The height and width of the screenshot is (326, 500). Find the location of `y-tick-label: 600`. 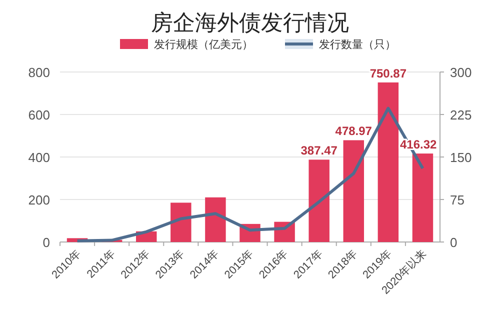

y-tick-label: 600 is located at coordinates (39, 115).